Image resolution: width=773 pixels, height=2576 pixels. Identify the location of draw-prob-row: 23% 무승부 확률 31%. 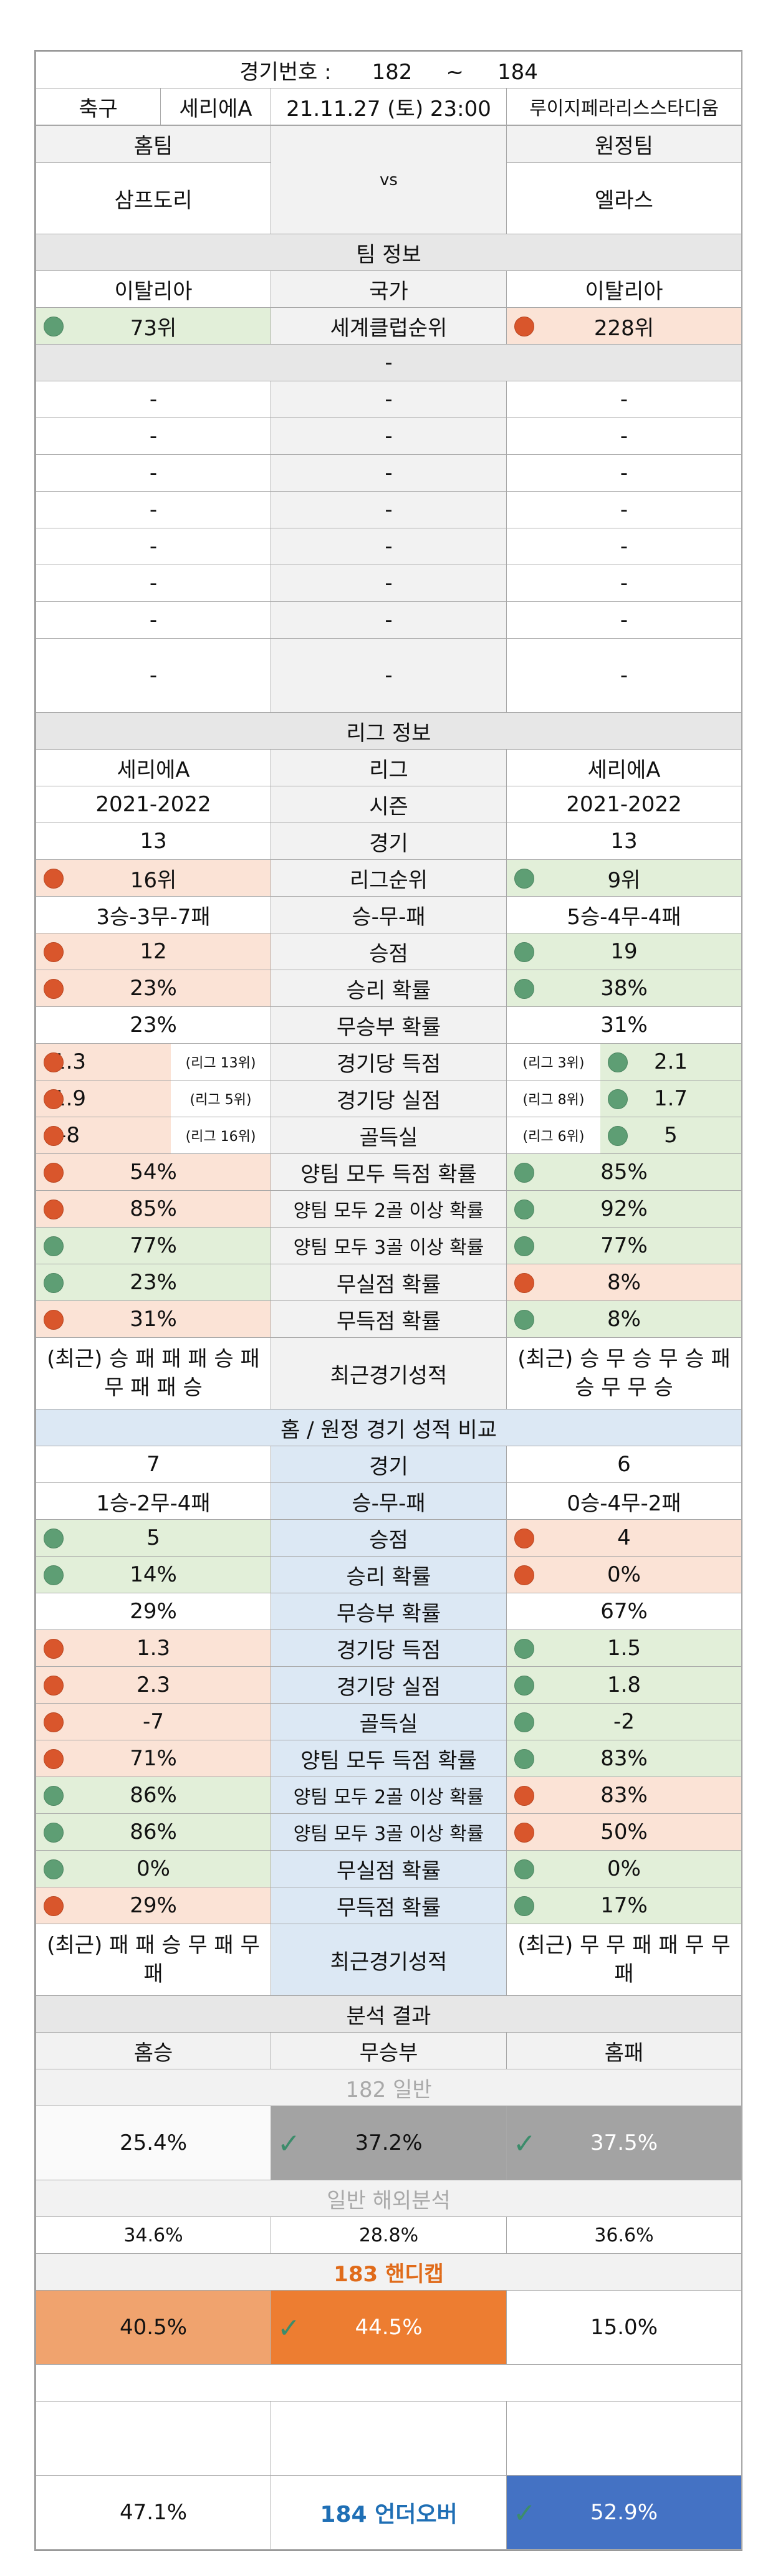
(389, 1025).